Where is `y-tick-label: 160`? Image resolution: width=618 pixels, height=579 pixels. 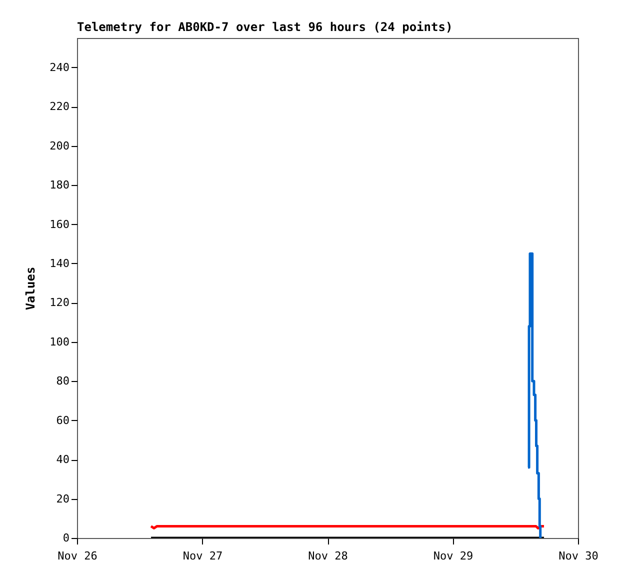
y-tick-label: 160 is located at coordinates (60, 224).